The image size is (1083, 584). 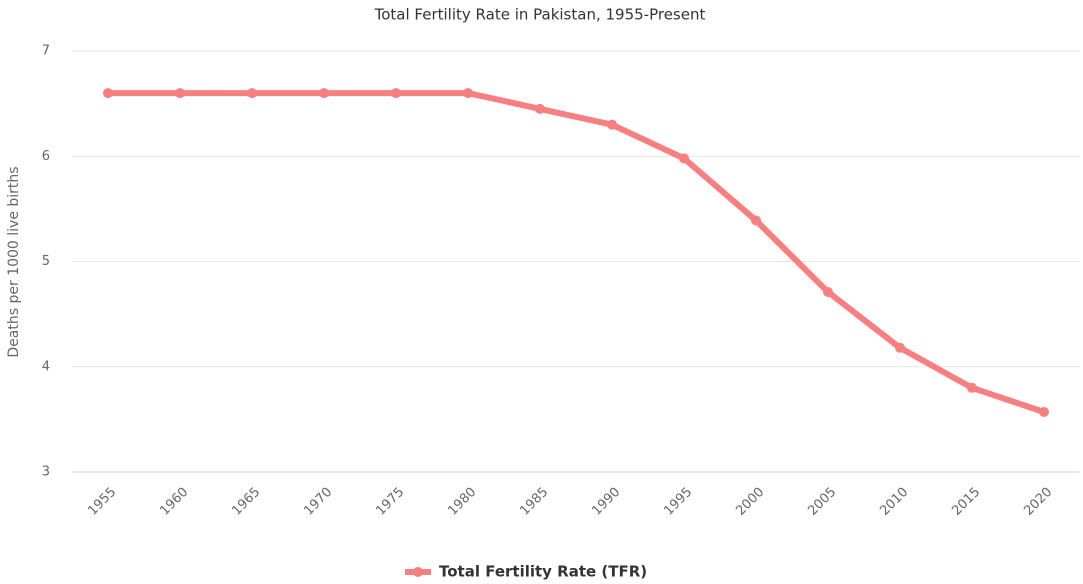 I want to click on x-tick-label: 1955, so click(x=102, y=502).